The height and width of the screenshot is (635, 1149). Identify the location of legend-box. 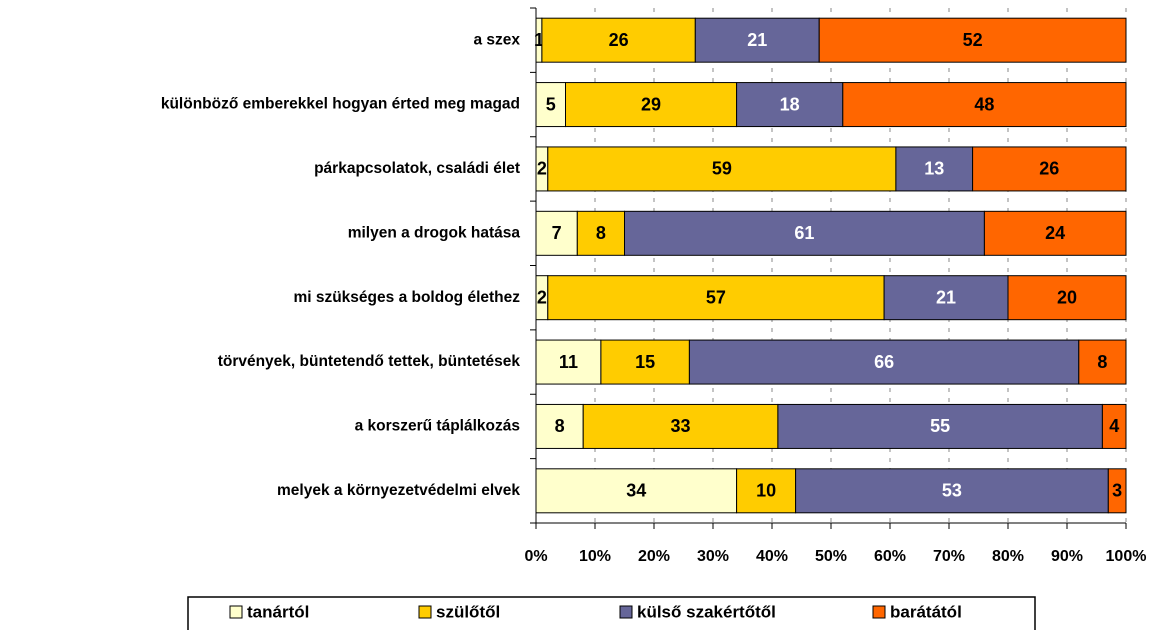
(611, 615).